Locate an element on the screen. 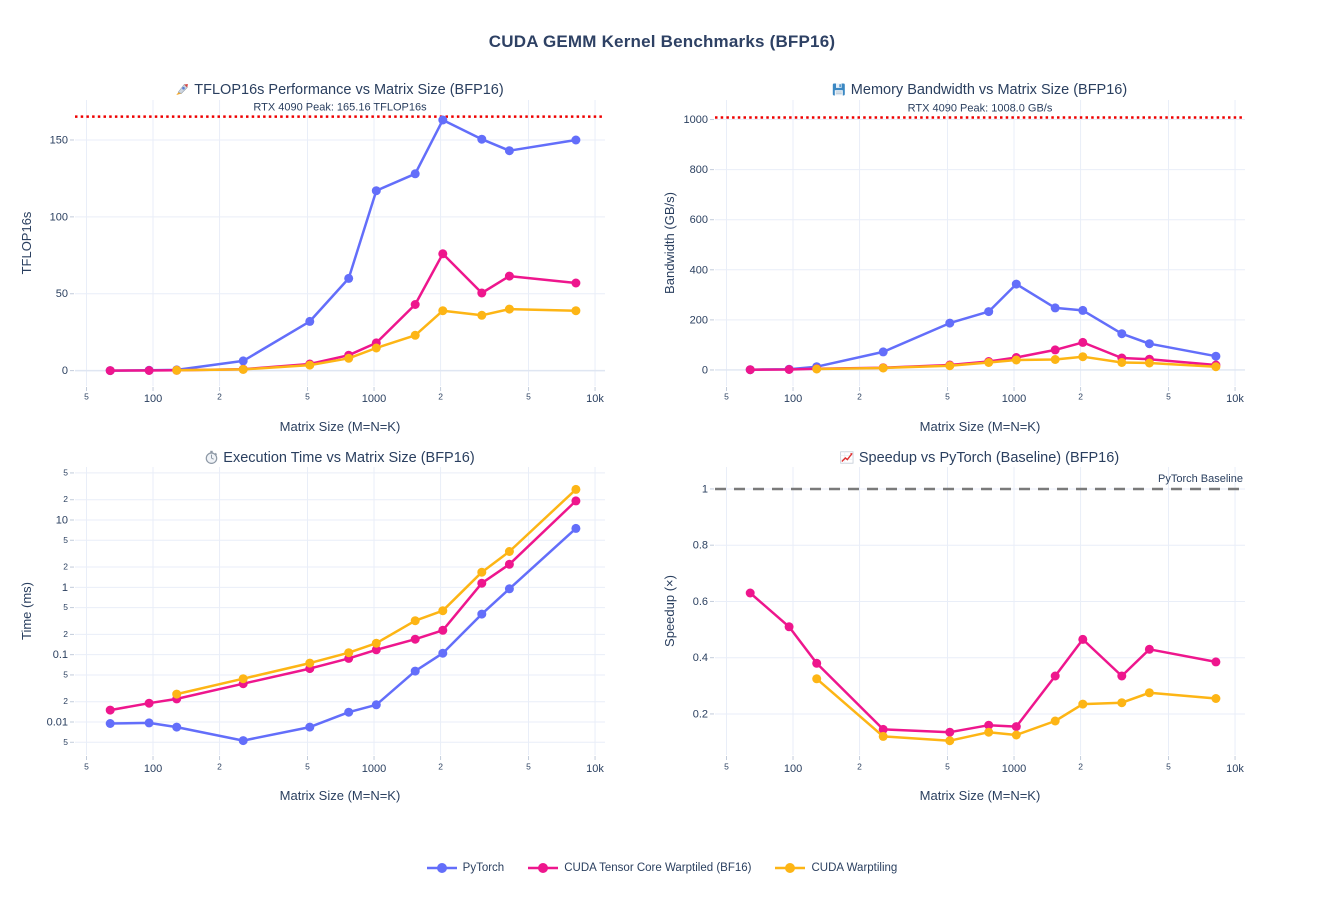 Image resolution: width=1324 pixels, height=900 pixels. legend-item-pytorch: PyTorch is located at coordinates (465, 868).